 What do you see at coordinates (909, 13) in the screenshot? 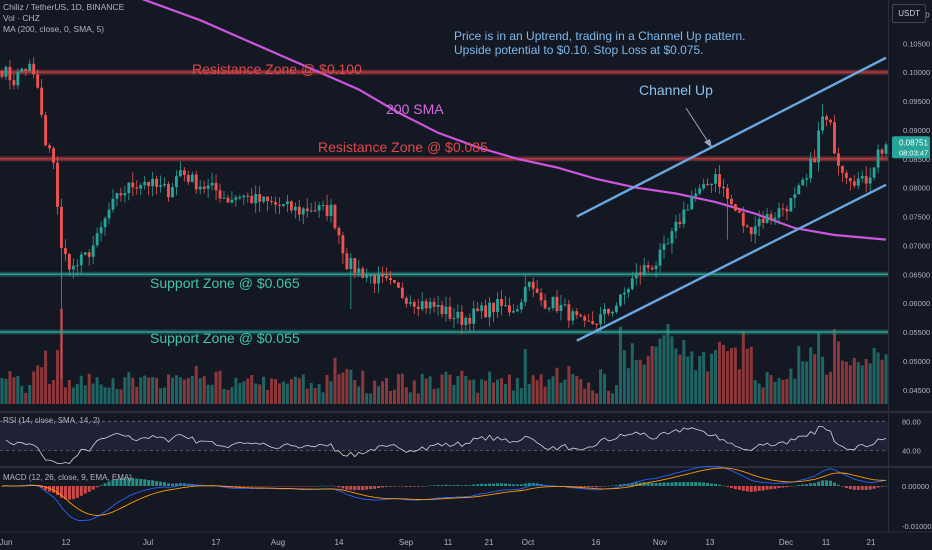
I see `currency-unit-button: USDT` at bounding box center [909, 13].